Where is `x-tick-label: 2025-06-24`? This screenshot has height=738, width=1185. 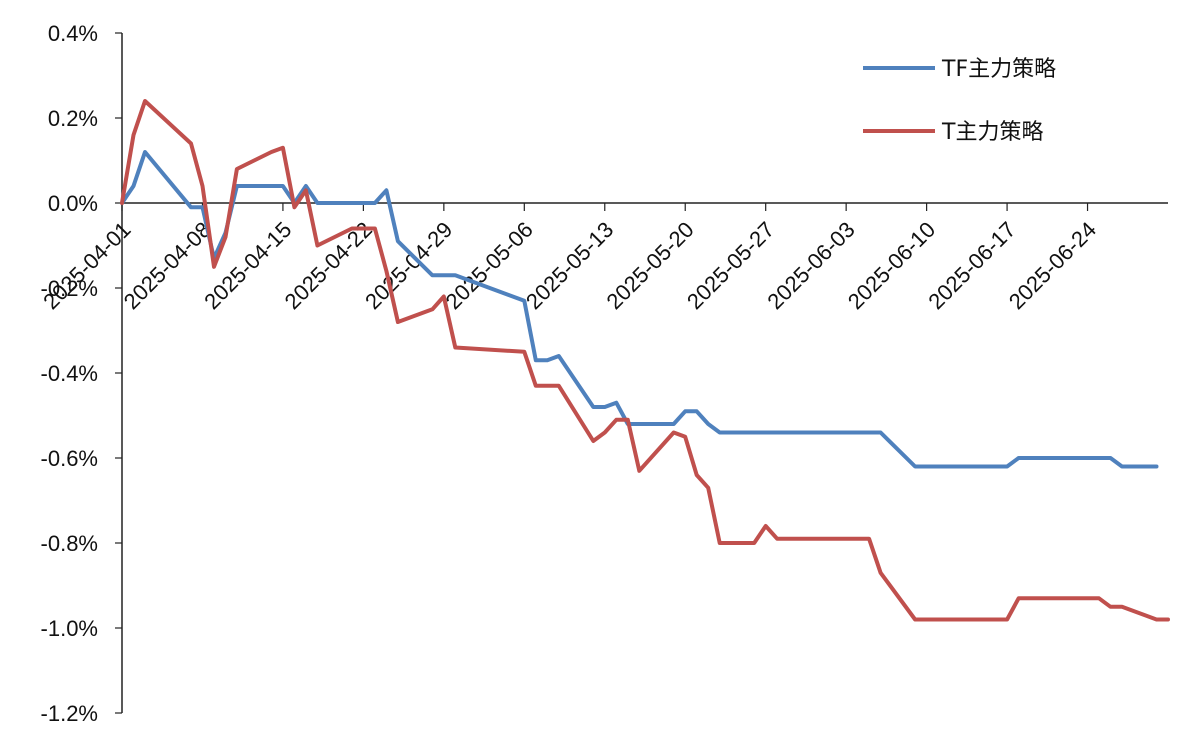
x-tick-label: 2025-06-24 is located at coordinates (1052, 265).